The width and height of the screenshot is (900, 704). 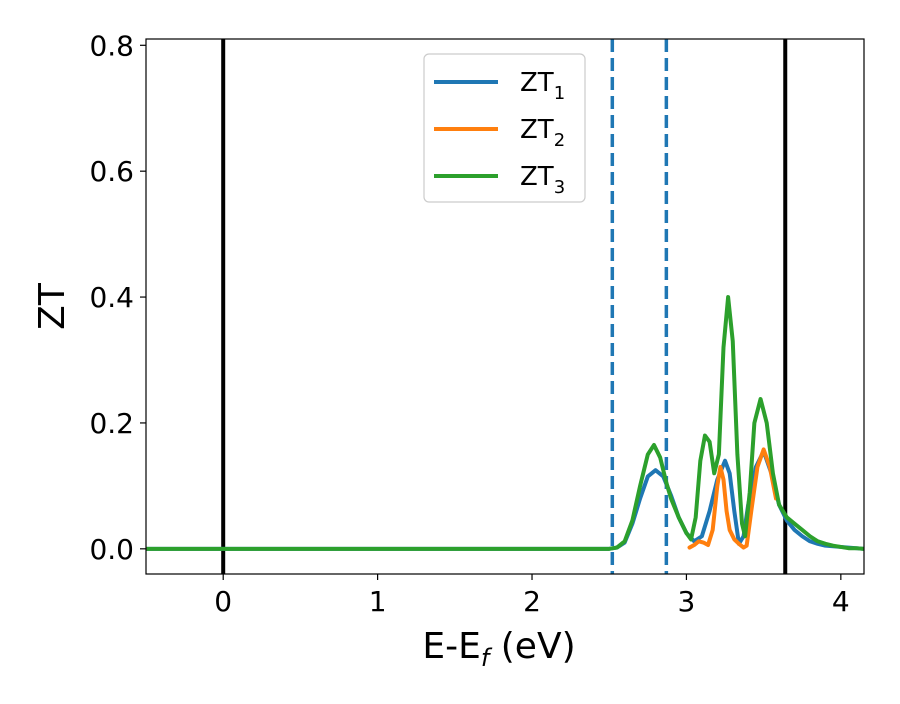 I want to click on legend-box, so click(x=504, y=128).